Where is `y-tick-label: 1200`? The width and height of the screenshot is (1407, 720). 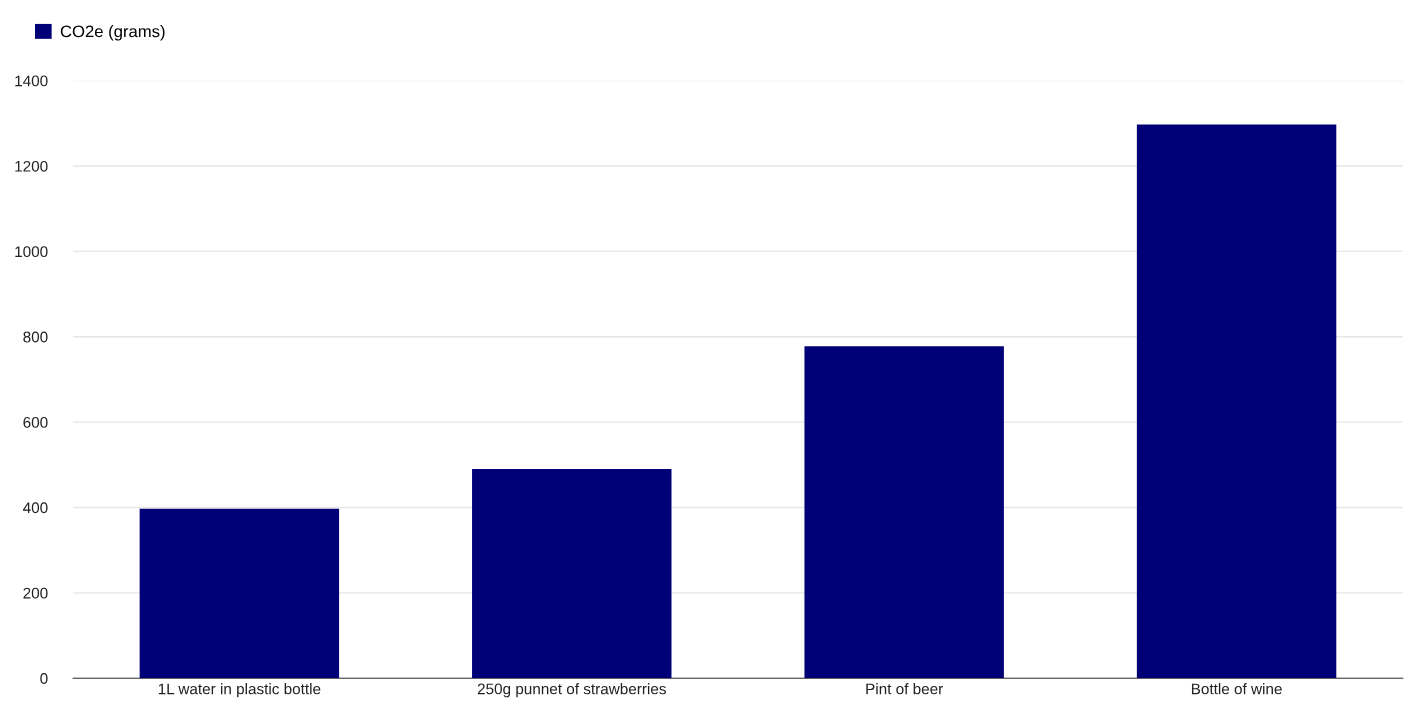
y-tick-label: 1200 is located at coordinates (31, 166).